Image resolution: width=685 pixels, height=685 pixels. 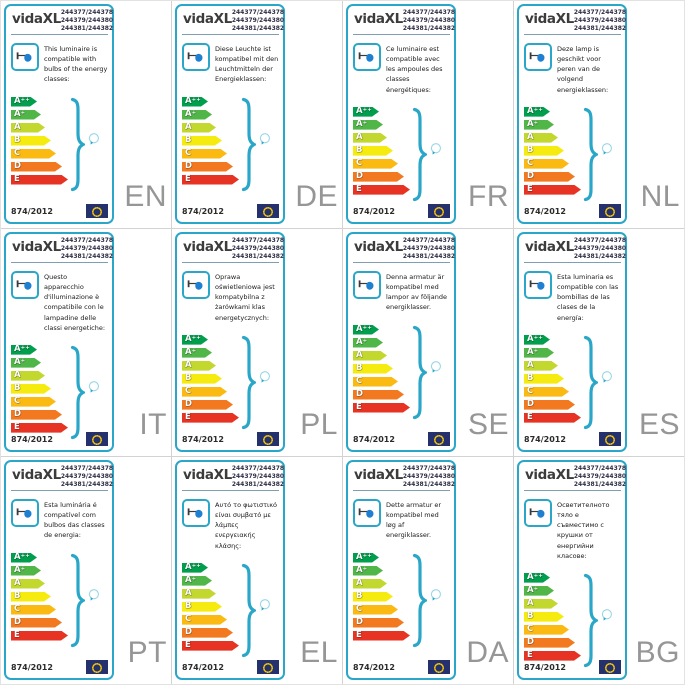 What do you see at coordinates (191, 580) in the screenshot?
I see `energy-class-letter: A+` at bounding box center [191, 580].